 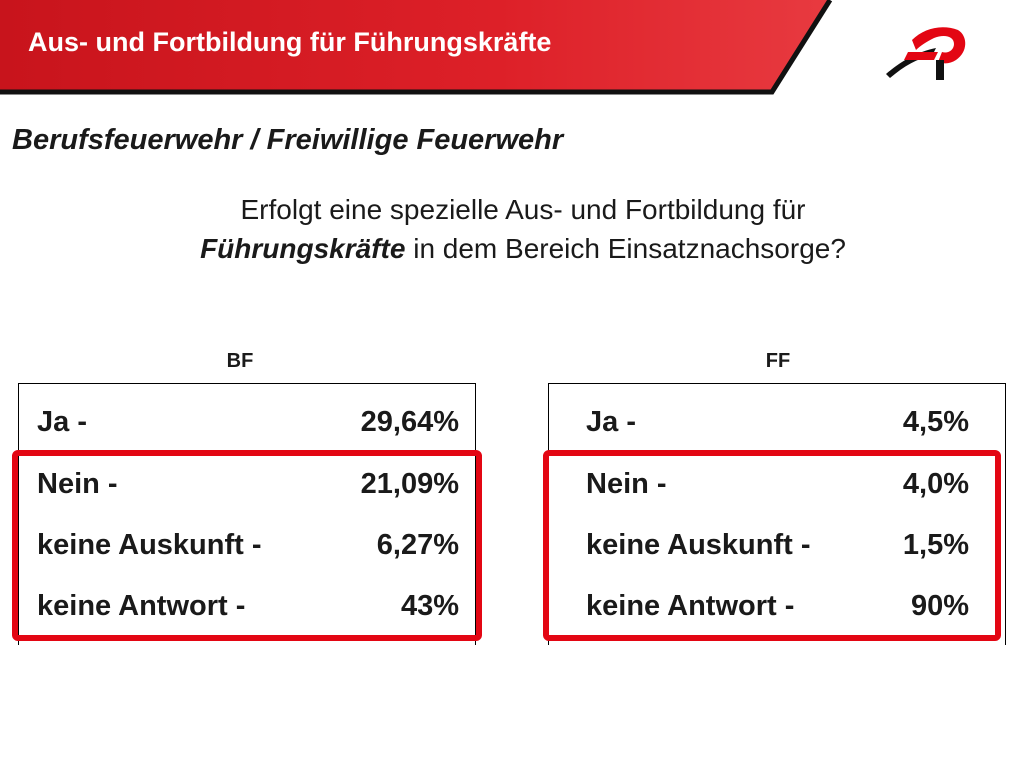 I want to click on subtitle: Berufsfeuerwehr / Freiwillige Feuerwehr, so click(x=288, y=140).